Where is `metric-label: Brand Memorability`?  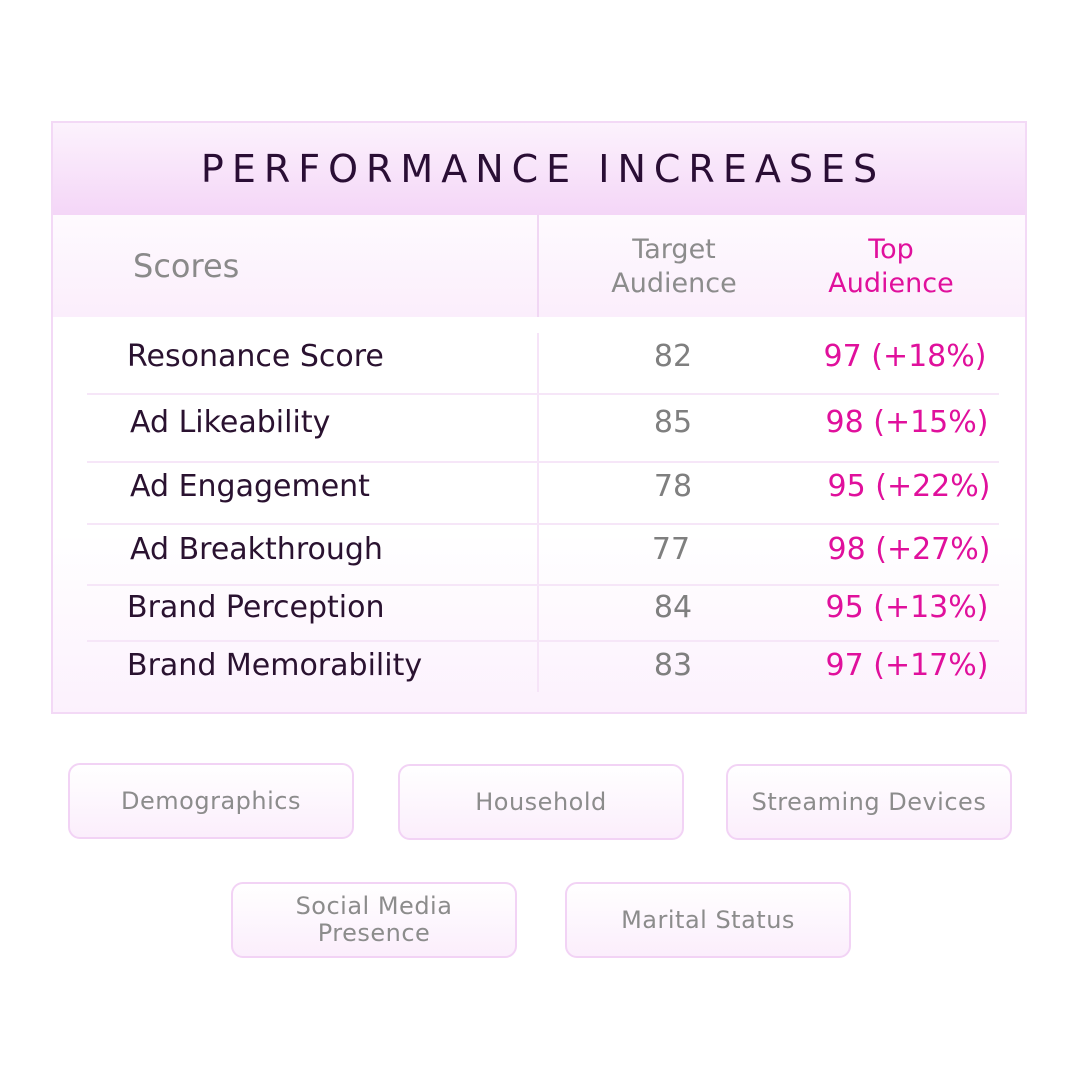
metric-label: Brand Memorability is located at coordinates (275, 665).